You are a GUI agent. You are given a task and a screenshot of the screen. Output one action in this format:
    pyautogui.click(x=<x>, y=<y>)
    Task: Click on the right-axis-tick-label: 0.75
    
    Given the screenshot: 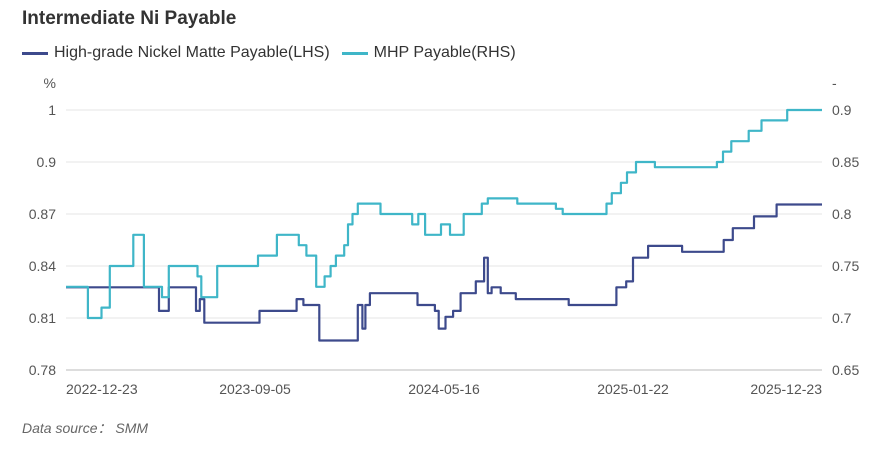 What is the action you would take?
    pyautogui.click(x=845, y=266)
    